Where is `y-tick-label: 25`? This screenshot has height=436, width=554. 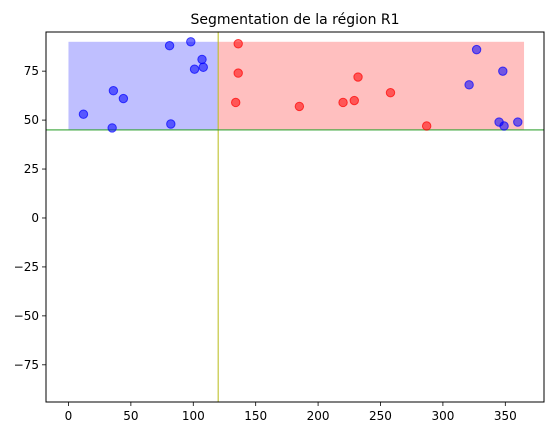
y-tick-label: 25 is located at coordinates (31, 169).